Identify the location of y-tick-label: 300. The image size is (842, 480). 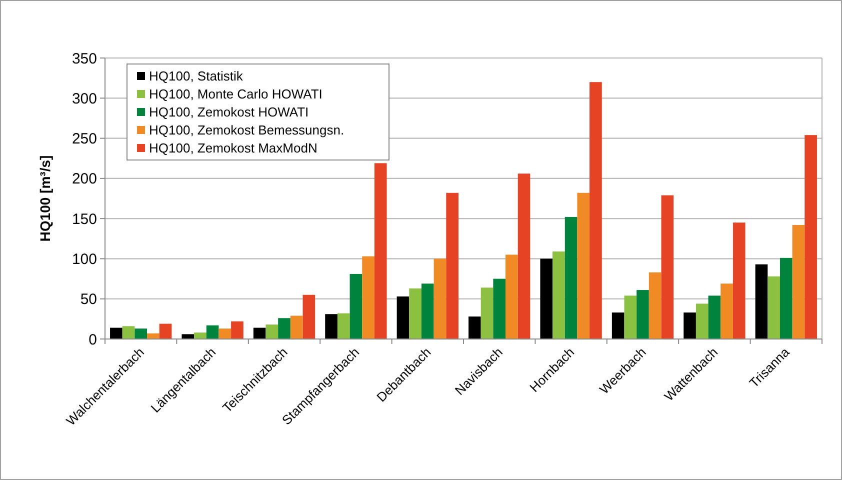
(84, 99).